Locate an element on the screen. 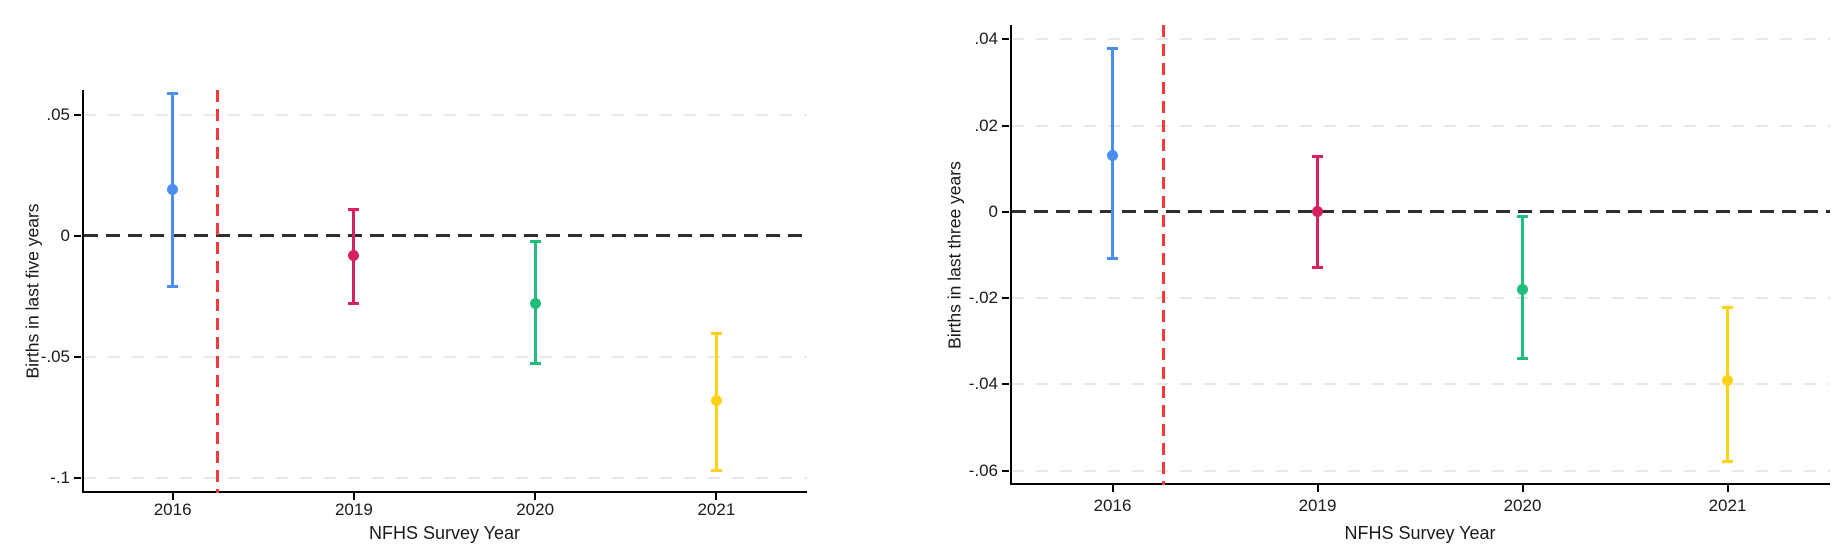  x-axis-title-left: NFHS Survey Year is located at coordinates (444, 533).